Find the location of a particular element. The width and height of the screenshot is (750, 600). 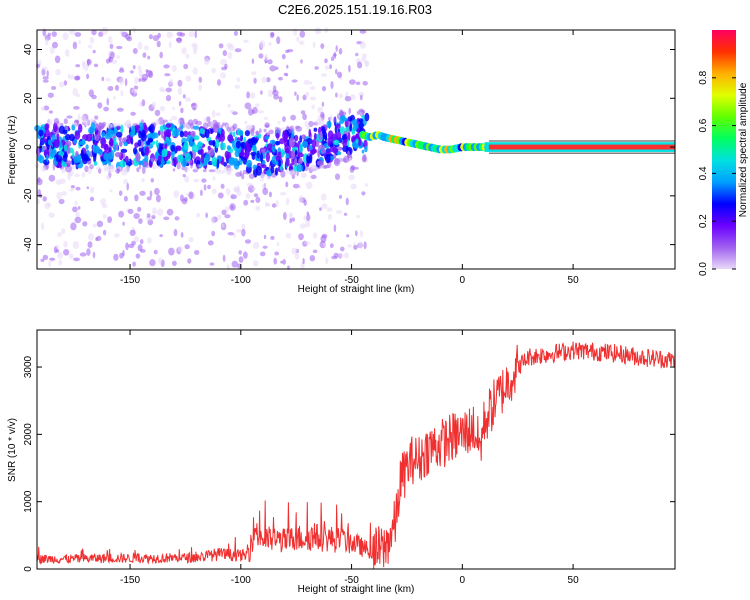

snr-x-axis-label: Height of straight line (km) is located at coordinates (356, 589).